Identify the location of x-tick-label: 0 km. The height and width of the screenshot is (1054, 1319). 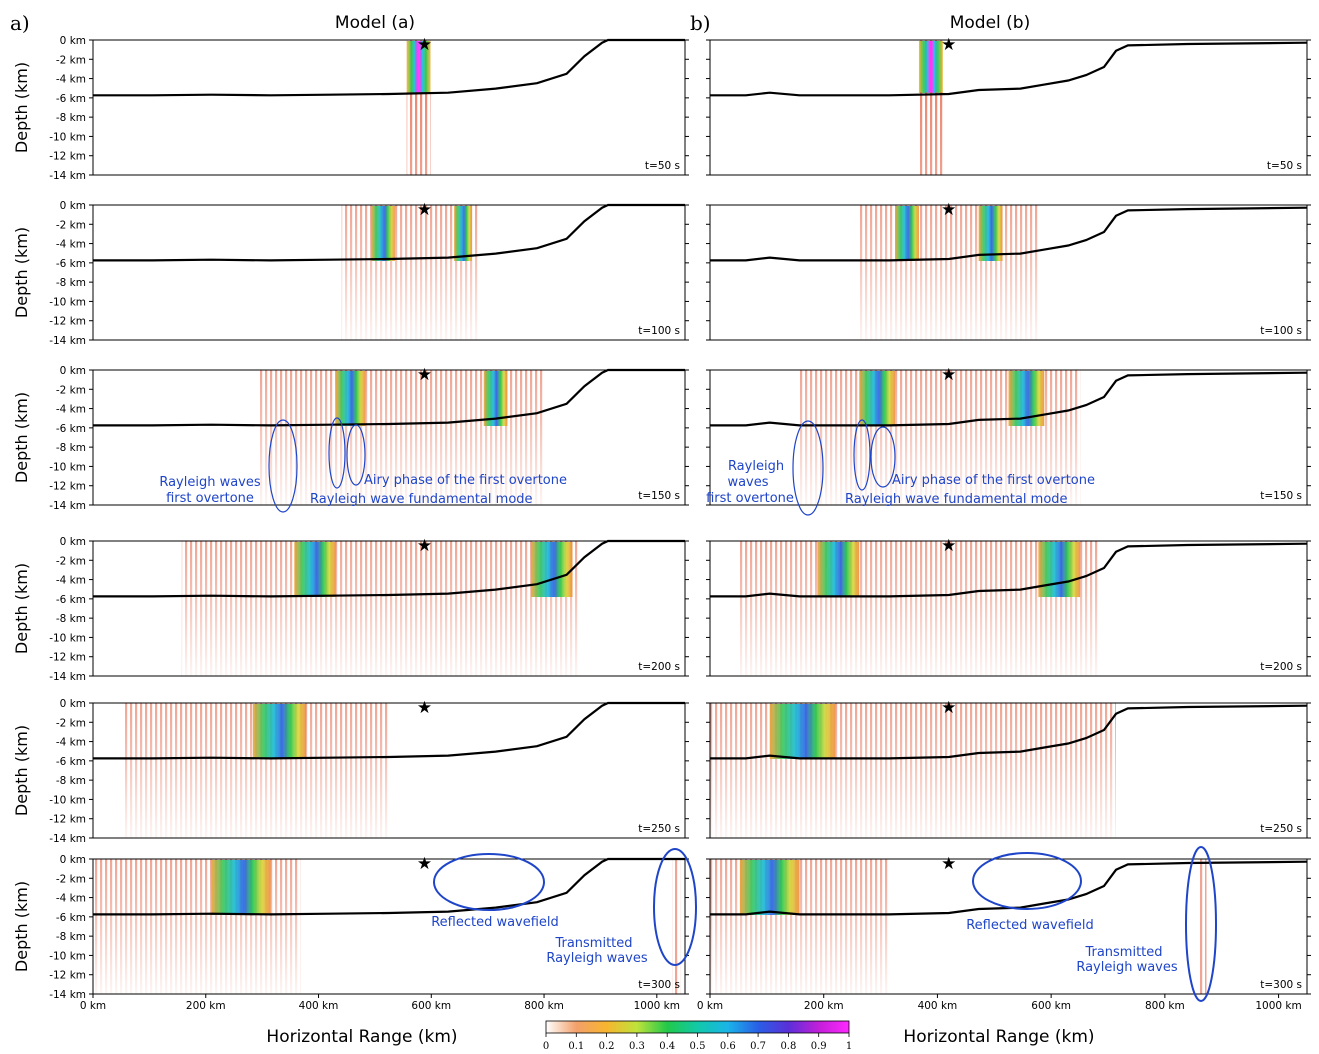
(710, 1006).